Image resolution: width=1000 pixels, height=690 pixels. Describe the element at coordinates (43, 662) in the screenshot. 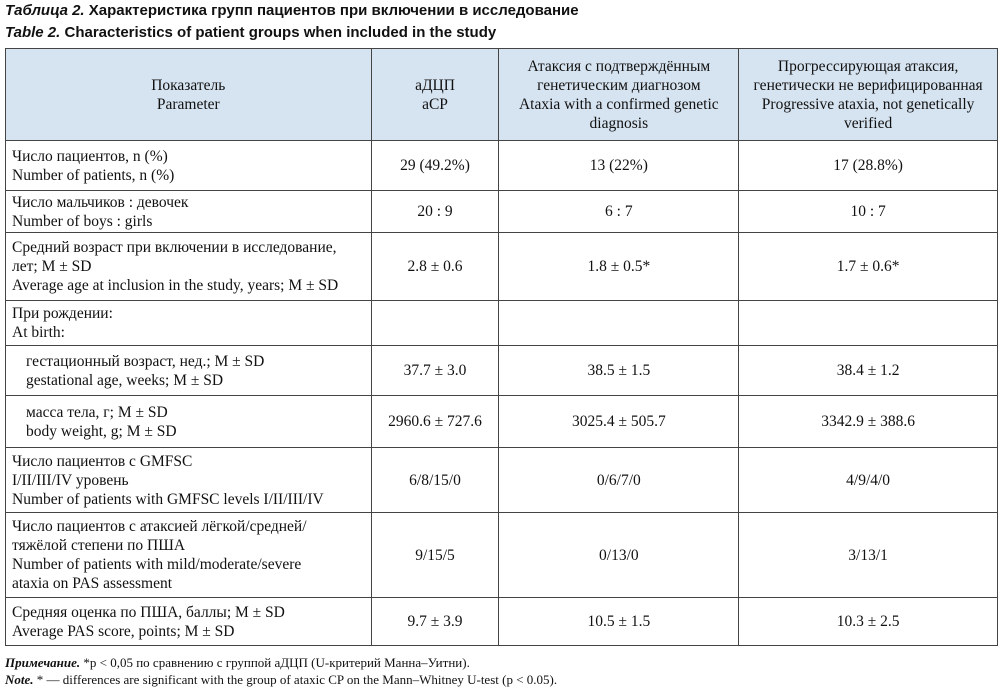

I see `note-label: Примечание.` at that location.